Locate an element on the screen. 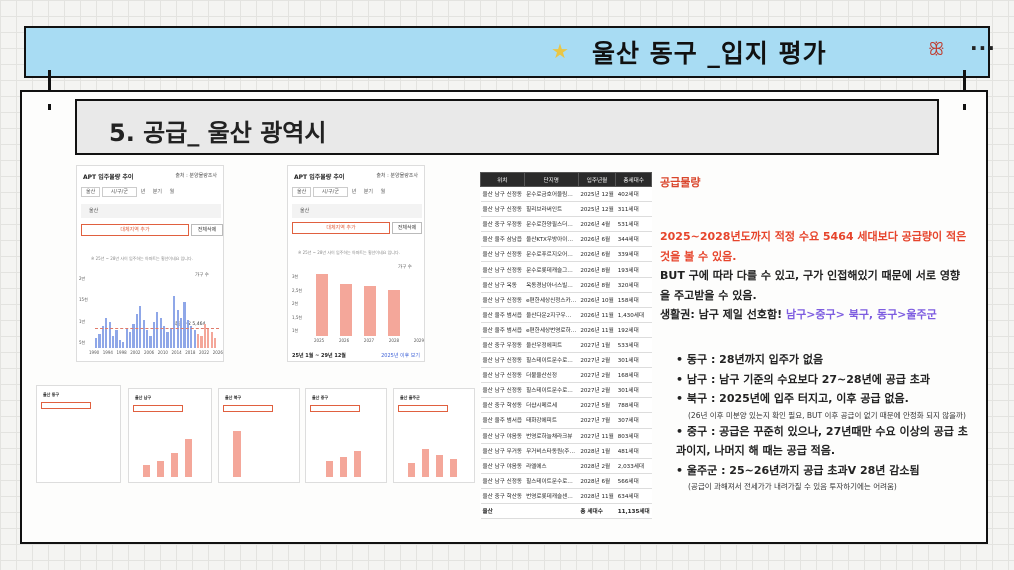  x-tick: 2025 is located at coordinates (319, 340).